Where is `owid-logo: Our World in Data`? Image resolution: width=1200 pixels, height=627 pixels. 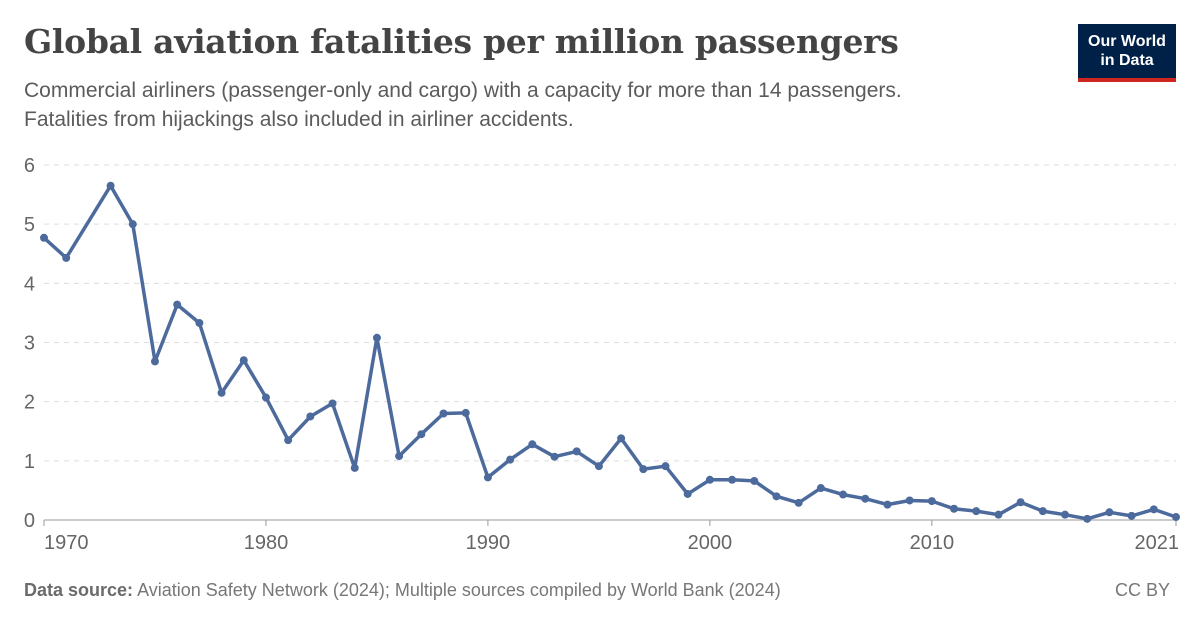
owid-logo: Our World in Data is located at coordinates (1127, 53).